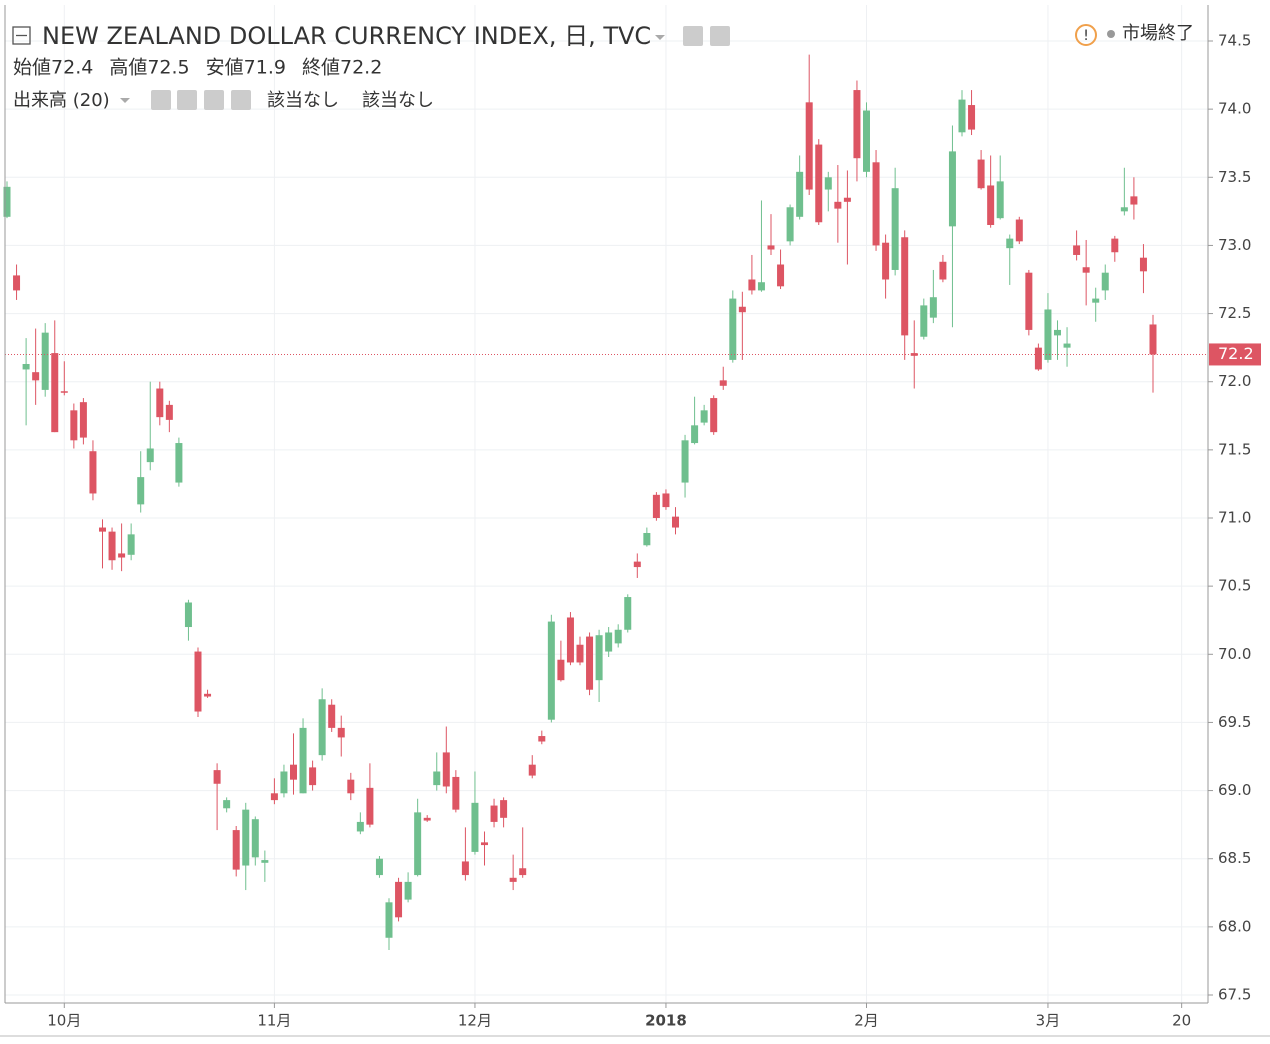 The width and height of the screenshot is (1270, 1044). I want to click on y-tick-label: 71.0, so click(1234, 518).